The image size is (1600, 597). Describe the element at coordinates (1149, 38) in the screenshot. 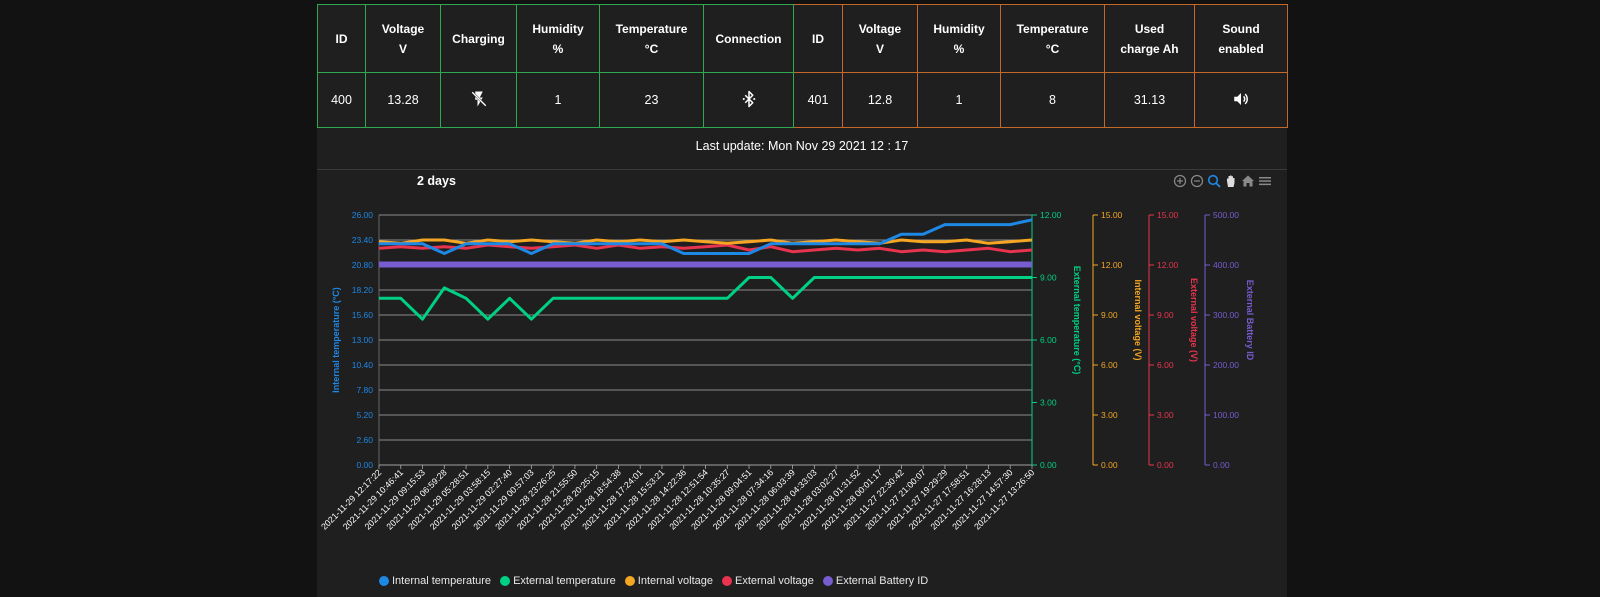

I see `col-header-used-charge: Used charge Ah` at that location.